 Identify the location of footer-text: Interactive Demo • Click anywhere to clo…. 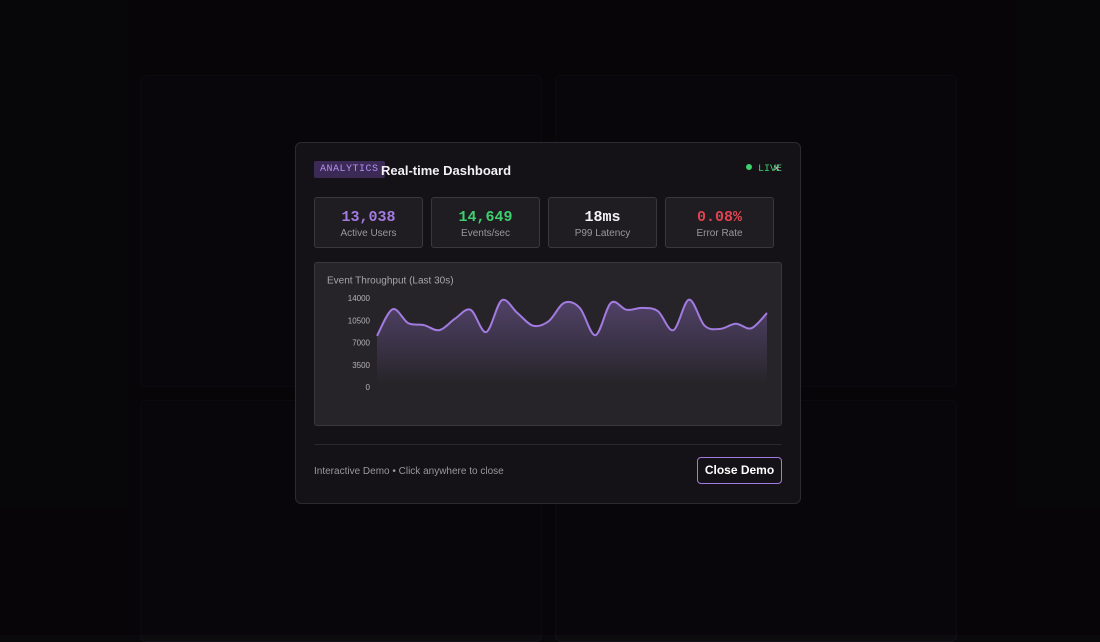
(409, 471).